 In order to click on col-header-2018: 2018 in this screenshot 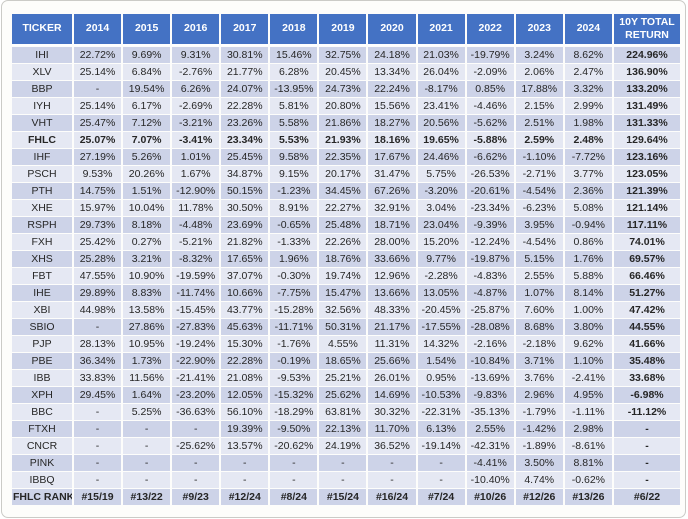, I will do `click(294, 30)`.